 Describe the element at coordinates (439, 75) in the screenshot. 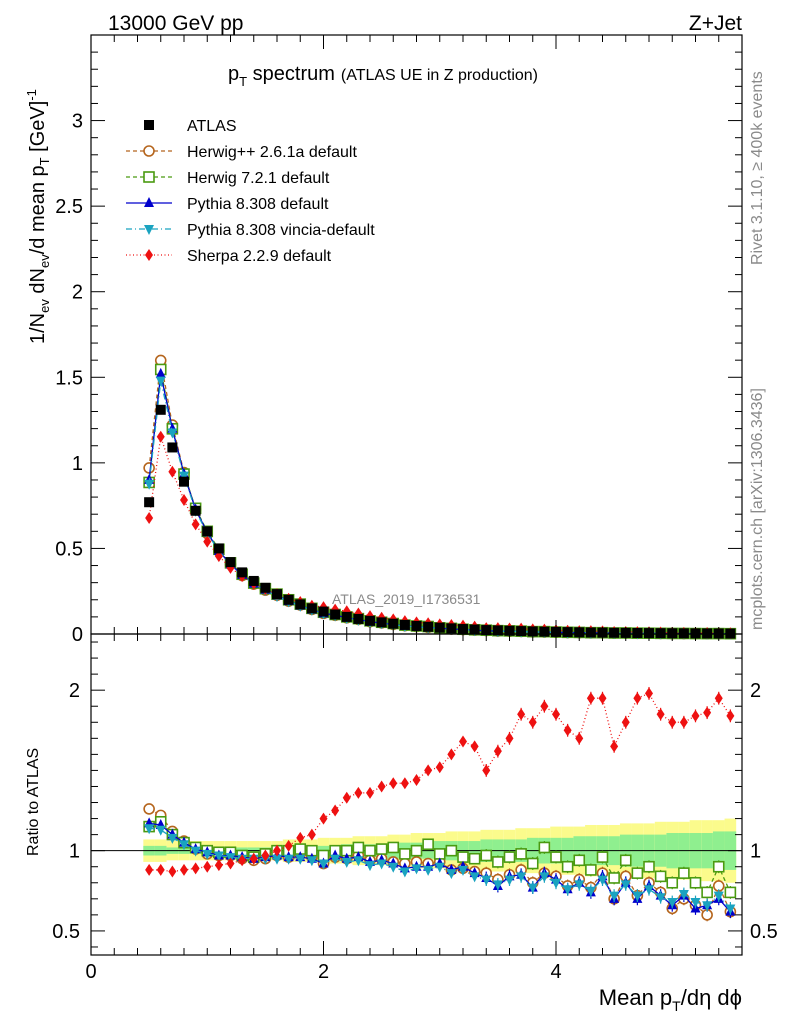

I see `title-extra: (ATLAS UE in Z production)` at that location.